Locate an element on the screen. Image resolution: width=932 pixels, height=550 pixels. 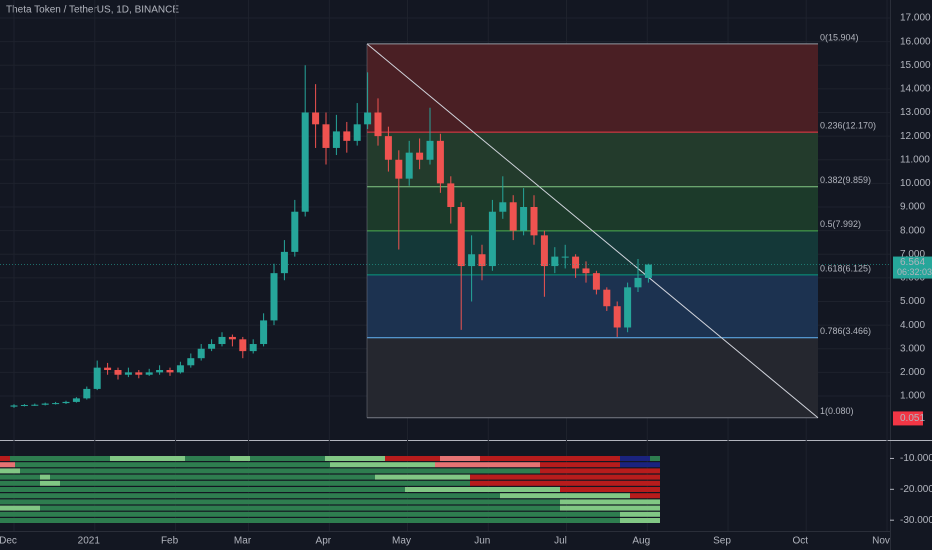
fib-label: 0.5(7.992) is located at coordinates (840, 224).